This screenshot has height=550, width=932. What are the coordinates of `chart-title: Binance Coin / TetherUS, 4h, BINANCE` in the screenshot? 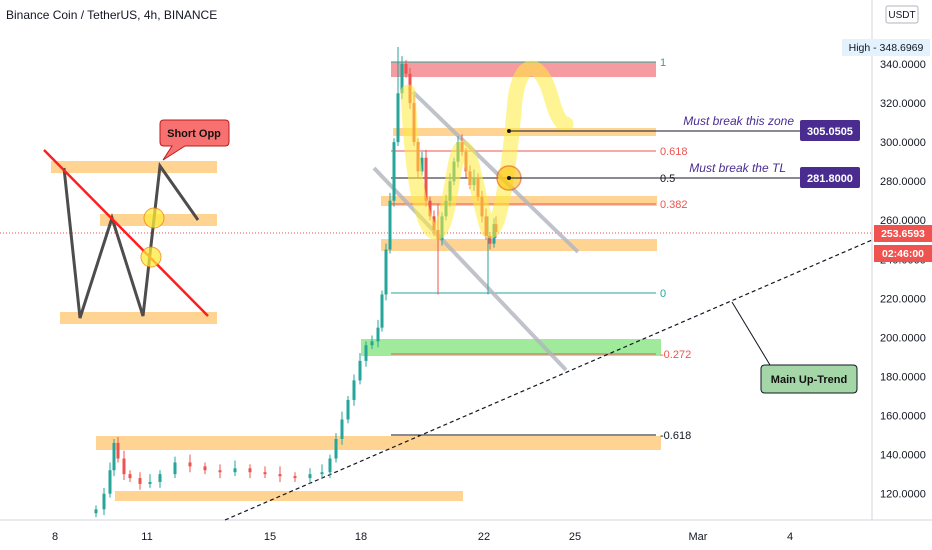 It's located at (112, 15).